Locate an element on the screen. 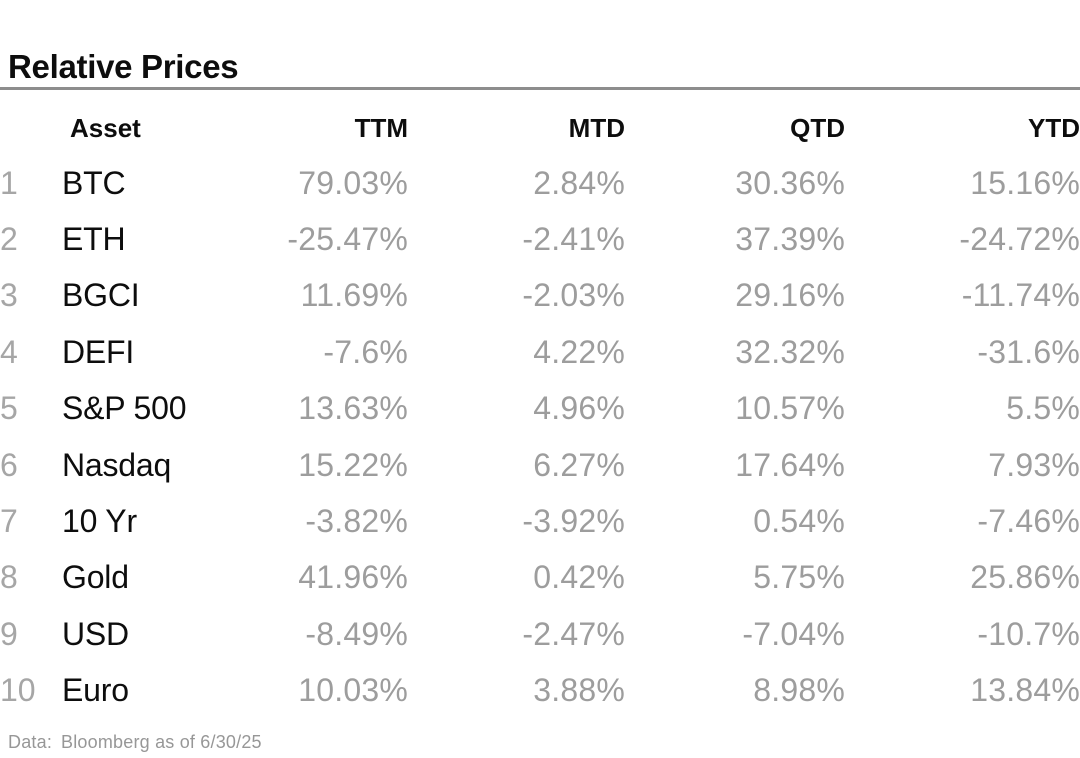  row-number: 2 is located at coordinates (9, 239).